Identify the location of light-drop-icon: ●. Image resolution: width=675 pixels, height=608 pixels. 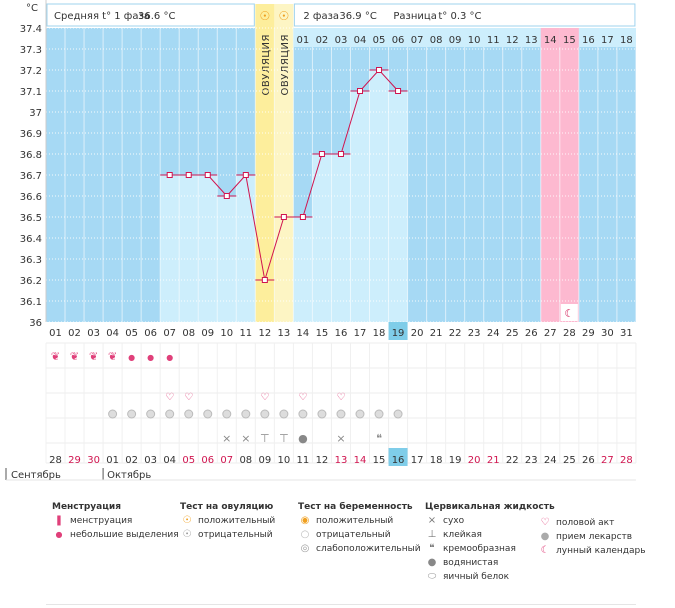
(59, 534).